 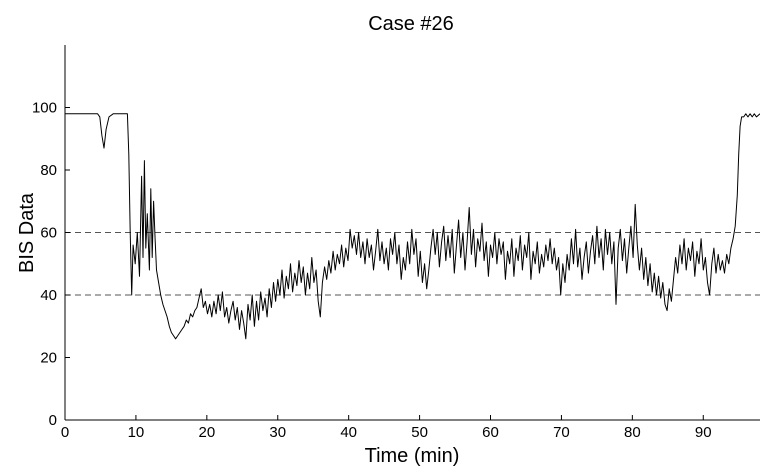 I want to click on y-axis-ticks: 0 20 40 60 80 100, so click(x=51, y=264).